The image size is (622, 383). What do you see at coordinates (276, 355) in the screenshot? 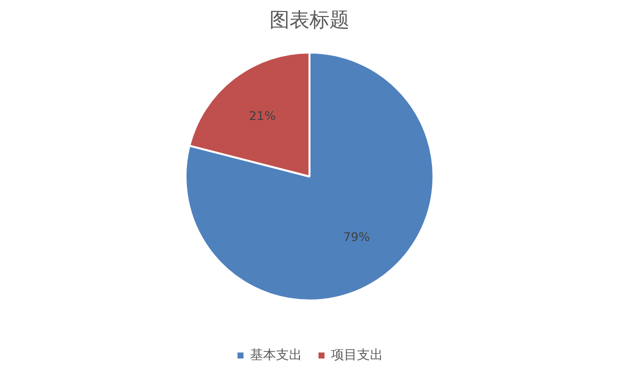
I see `legend-label: 基本支出` at bounding box center [276, 355].